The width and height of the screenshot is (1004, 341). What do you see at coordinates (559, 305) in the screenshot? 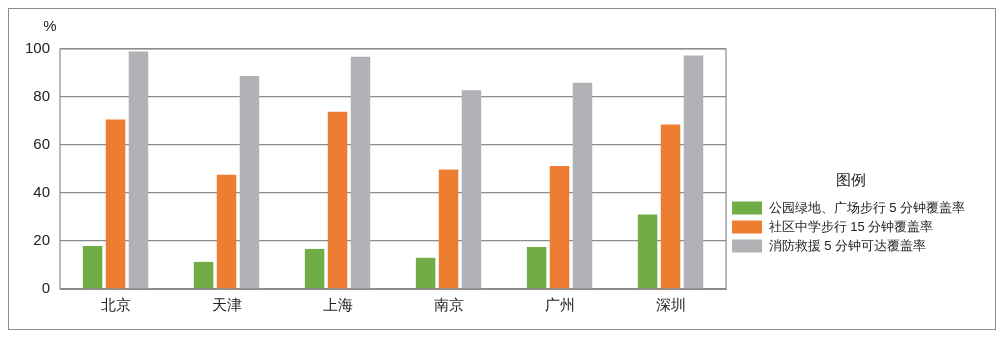
I see `x-tick-label: 广州` at bounding box center [559, 305].